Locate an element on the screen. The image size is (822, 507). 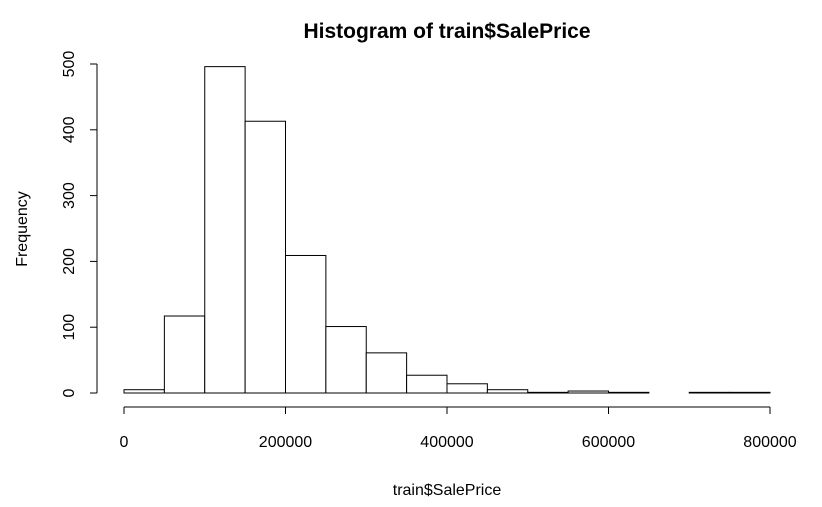
y-tick-label-3: 300 is located at coordinates (69, 195).